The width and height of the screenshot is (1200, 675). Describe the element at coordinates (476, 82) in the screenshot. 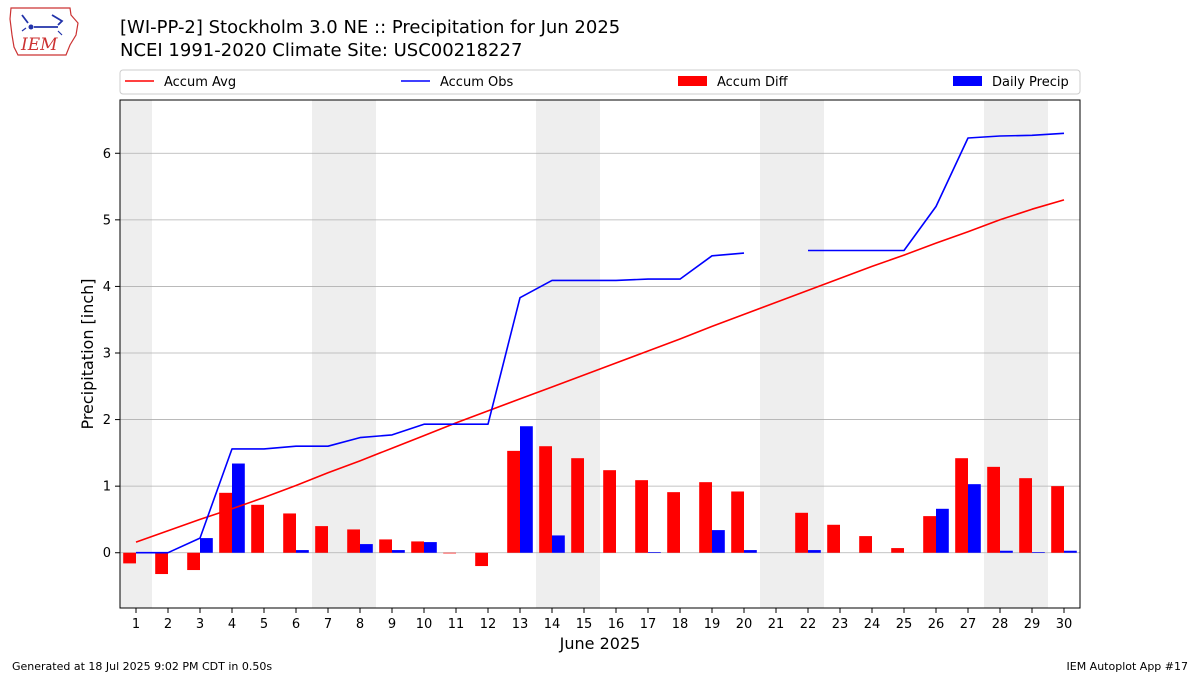

I see `legend-label-accum-obs: Accum Obs` at that location.